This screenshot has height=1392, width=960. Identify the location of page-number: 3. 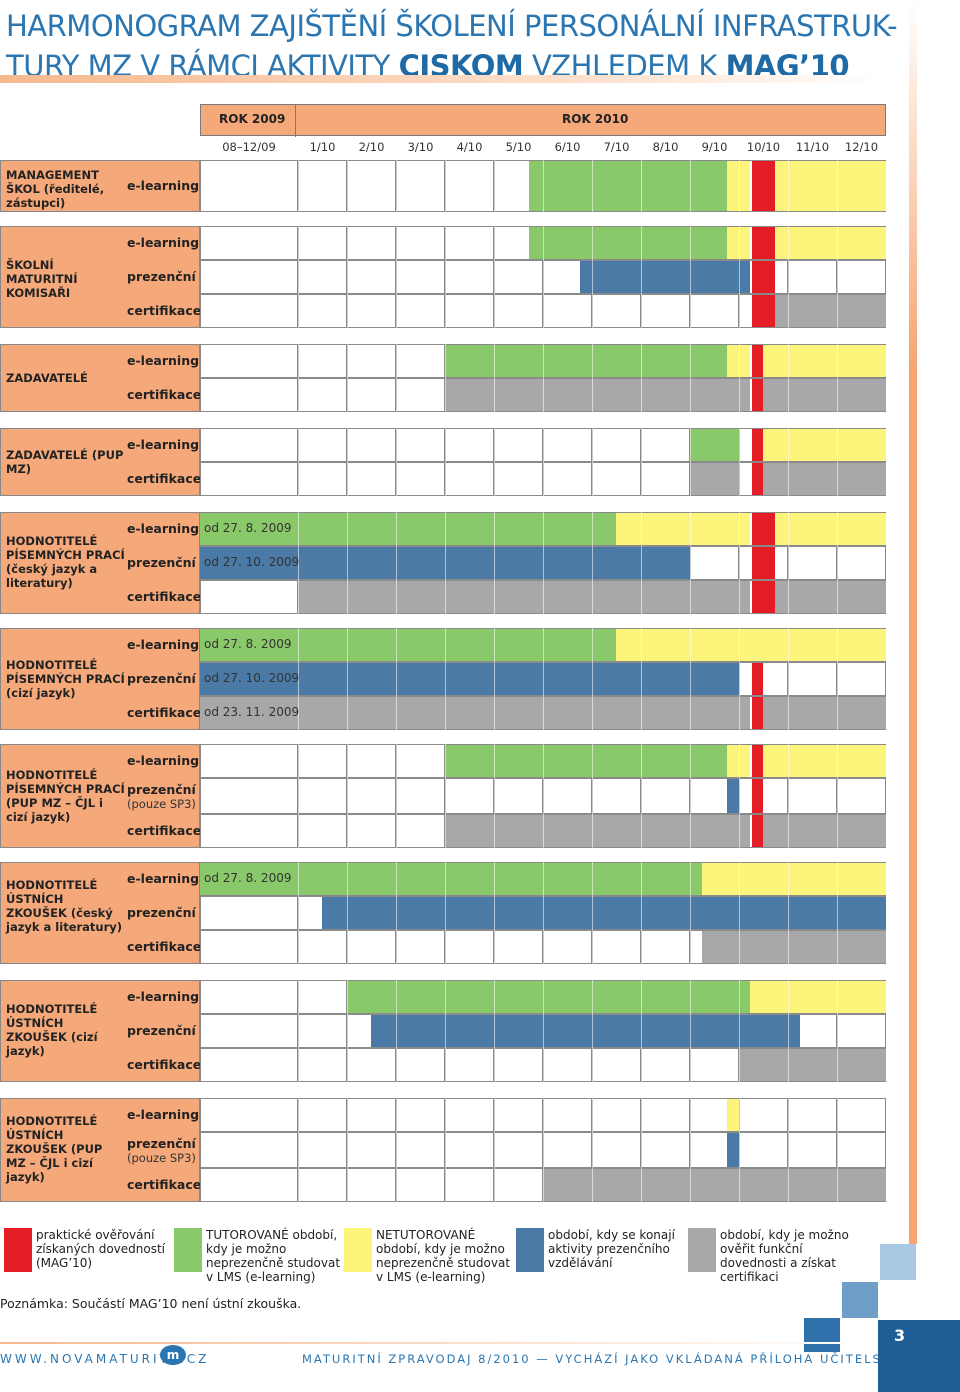
(919, 1356).